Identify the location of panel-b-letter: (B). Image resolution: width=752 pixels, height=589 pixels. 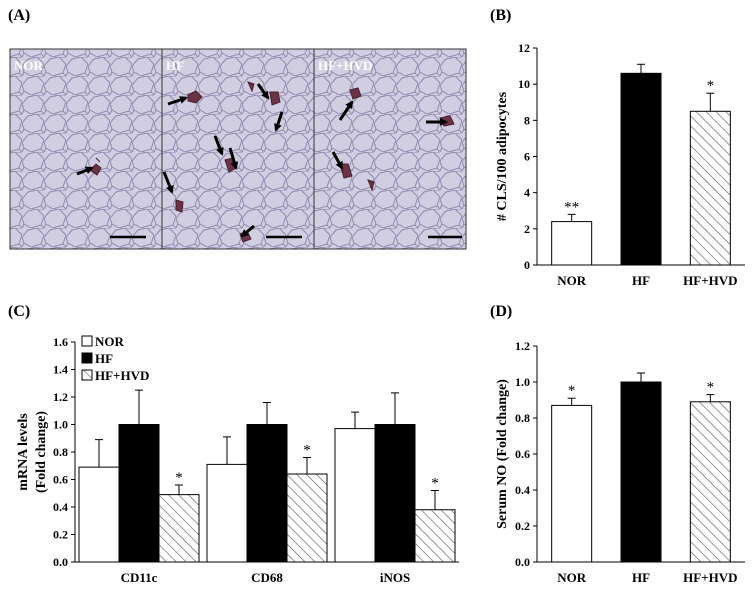
(500, 15).